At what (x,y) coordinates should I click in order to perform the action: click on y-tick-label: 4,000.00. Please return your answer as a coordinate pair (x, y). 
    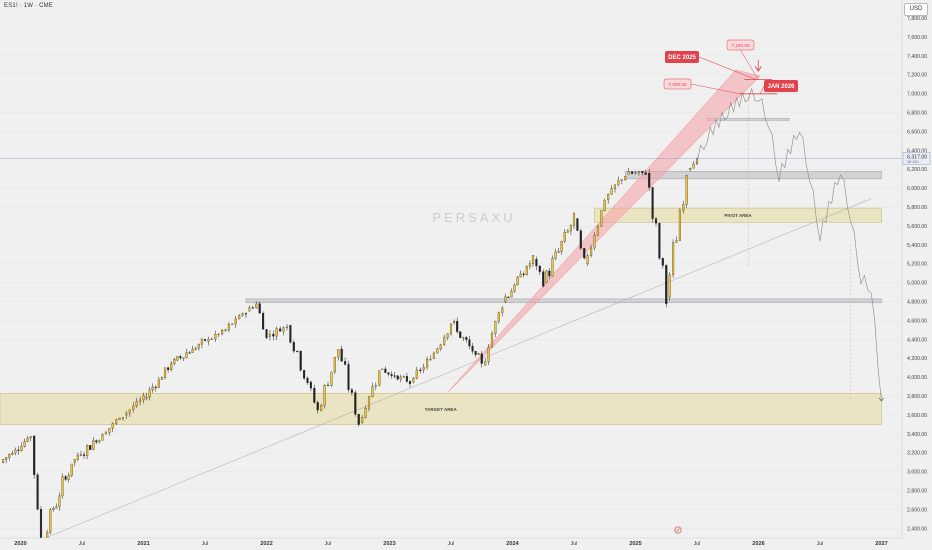
    Looking at the image, I should click on (917, 378).